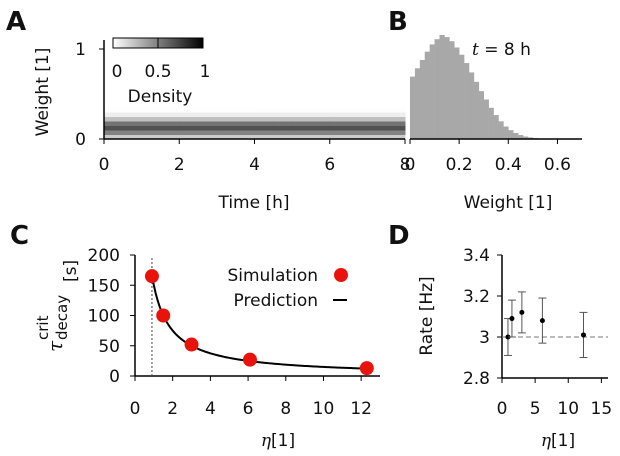  What do you see at coordinates (19, 236) in the screenshot?
I see `panel-c-letter: C` at bounding box center [19, 236].